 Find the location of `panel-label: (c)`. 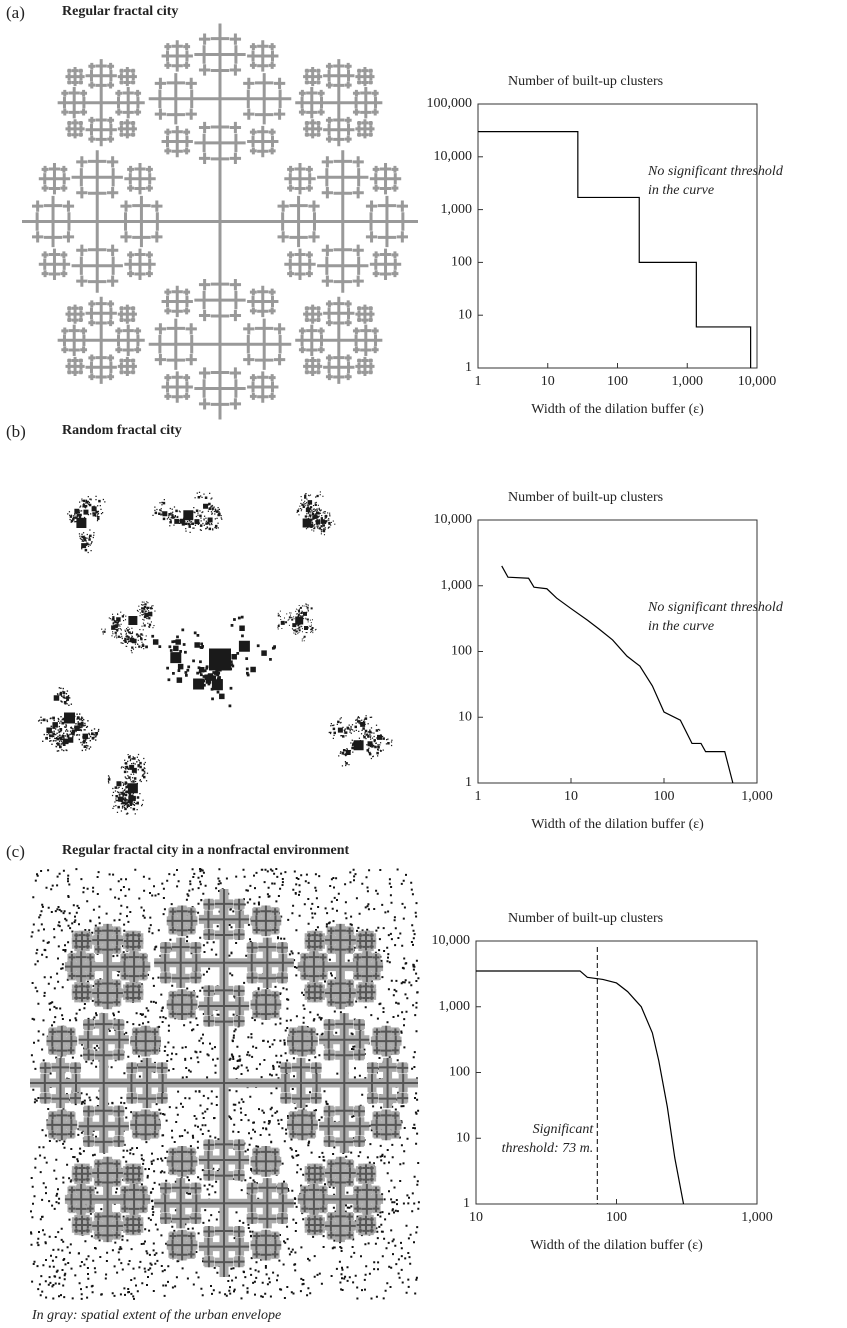

panel-label: (c) is located at coordinates (15, 851).